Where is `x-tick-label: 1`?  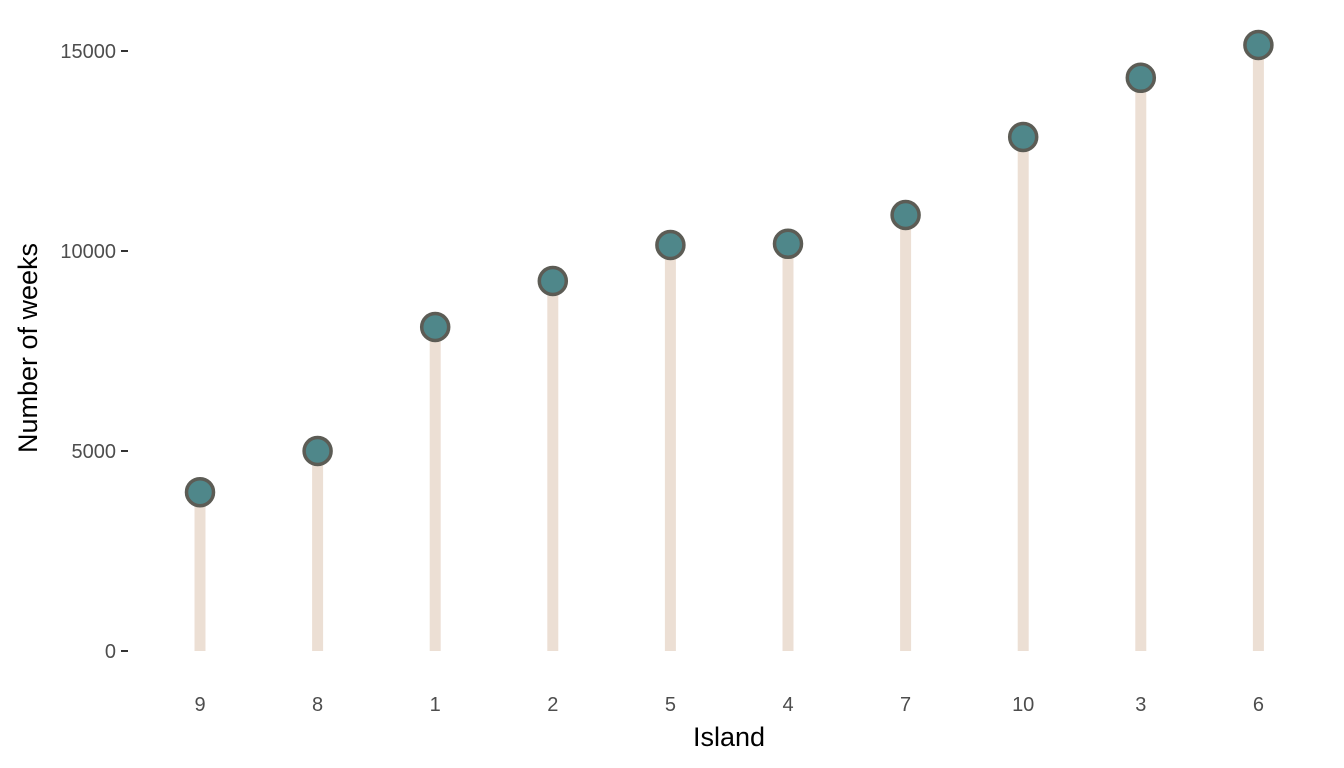
x-tick-label: 1 is located at coordinates (435, 705).